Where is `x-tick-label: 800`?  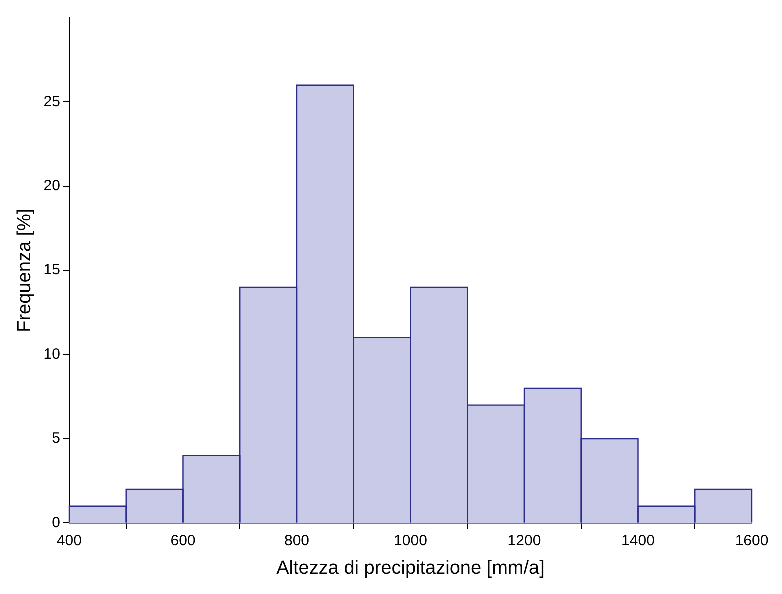 x-tick-label: 800 is located at coordinates (297, 541).